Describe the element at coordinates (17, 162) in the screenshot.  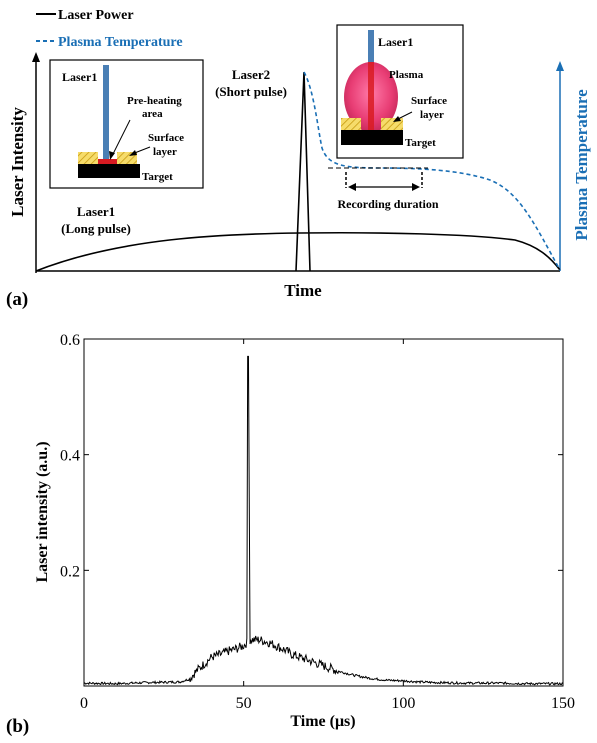
I see `y-axis-left-label: Laser Intensity` at that location.